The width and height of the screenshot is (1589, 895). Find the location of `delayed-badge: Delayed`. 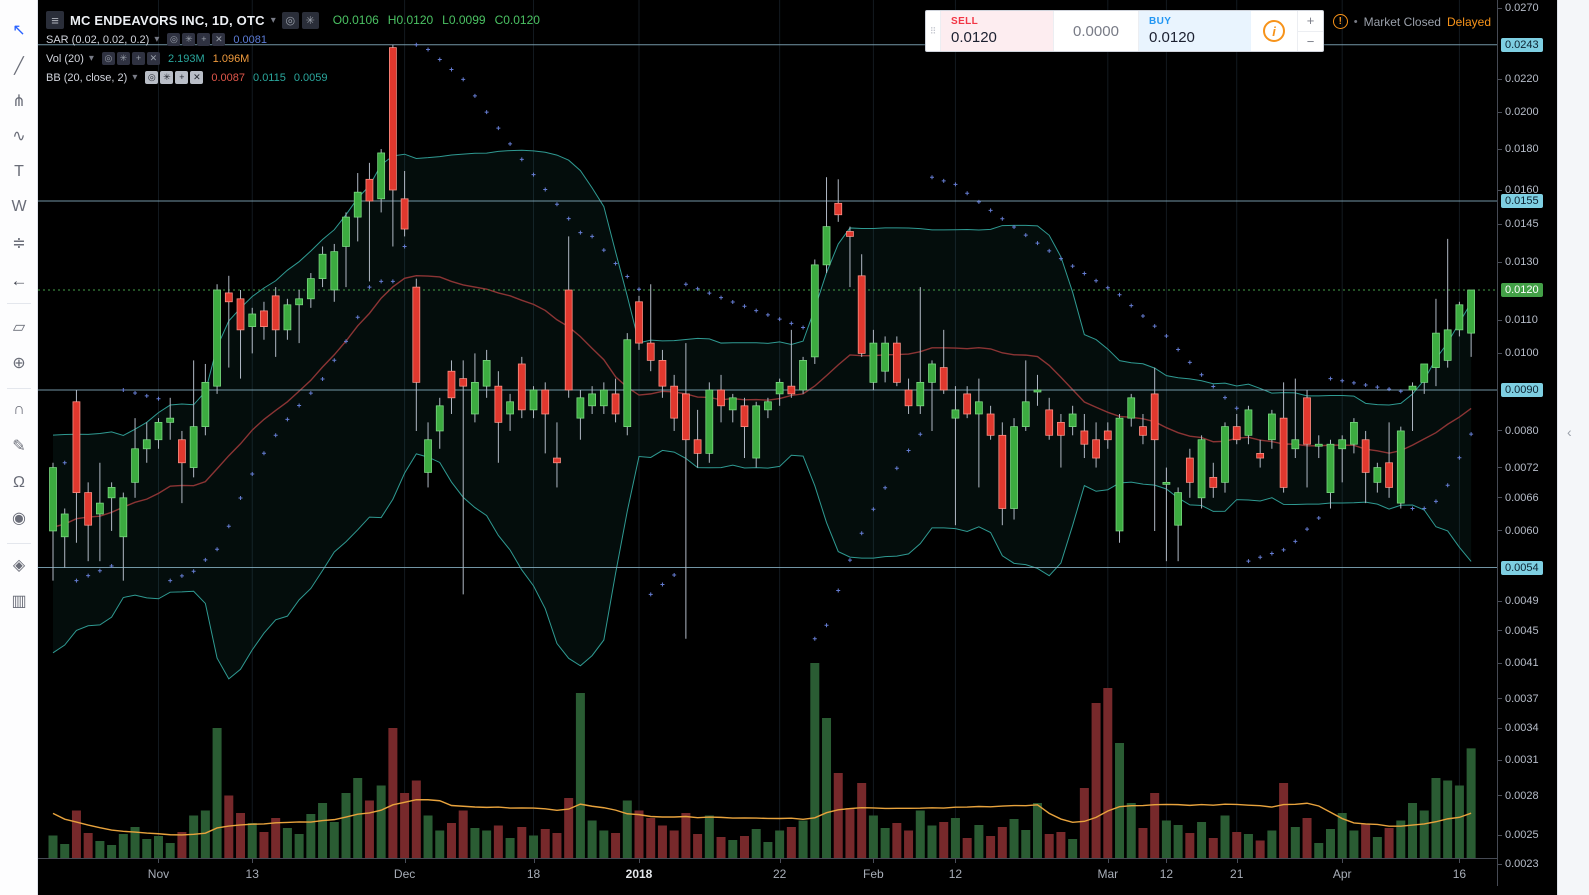

delayed-badge: Delayed is located at coordinates (1468, 21).